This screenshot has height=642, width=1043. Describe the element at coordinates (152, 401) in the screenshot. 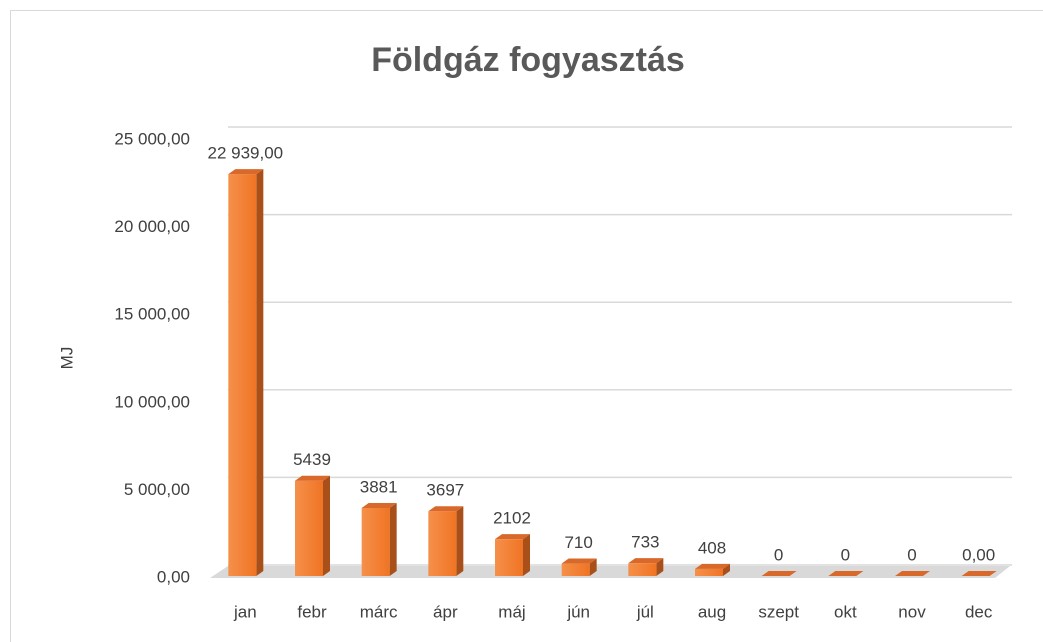

I see `y-tick-label: 10 000,00` at that location.